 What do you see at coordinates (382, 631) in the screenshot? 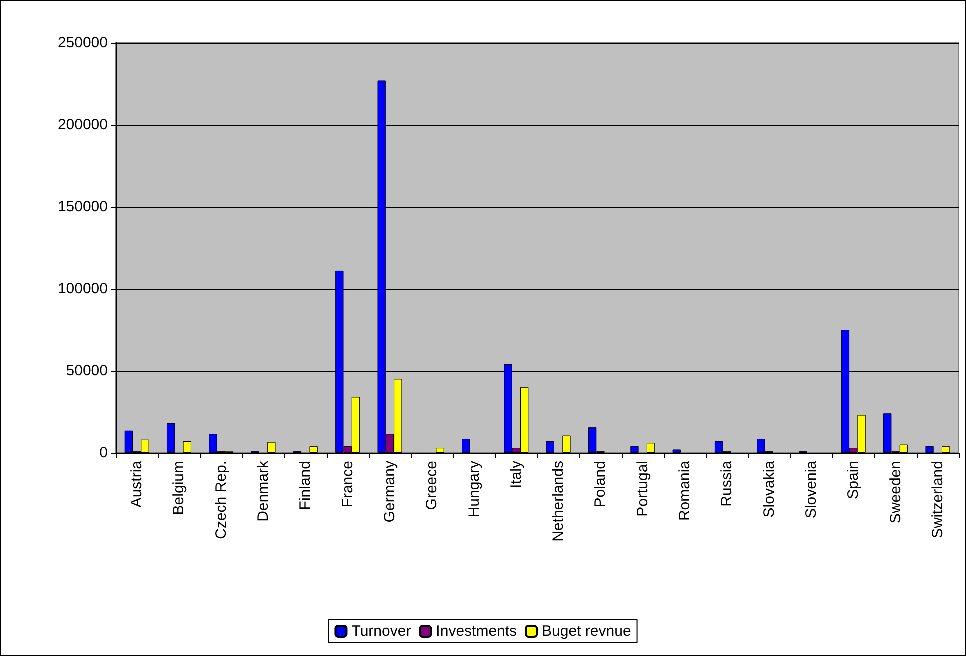
I see `legend-label: Turnover` at bounding box center [382, 631].